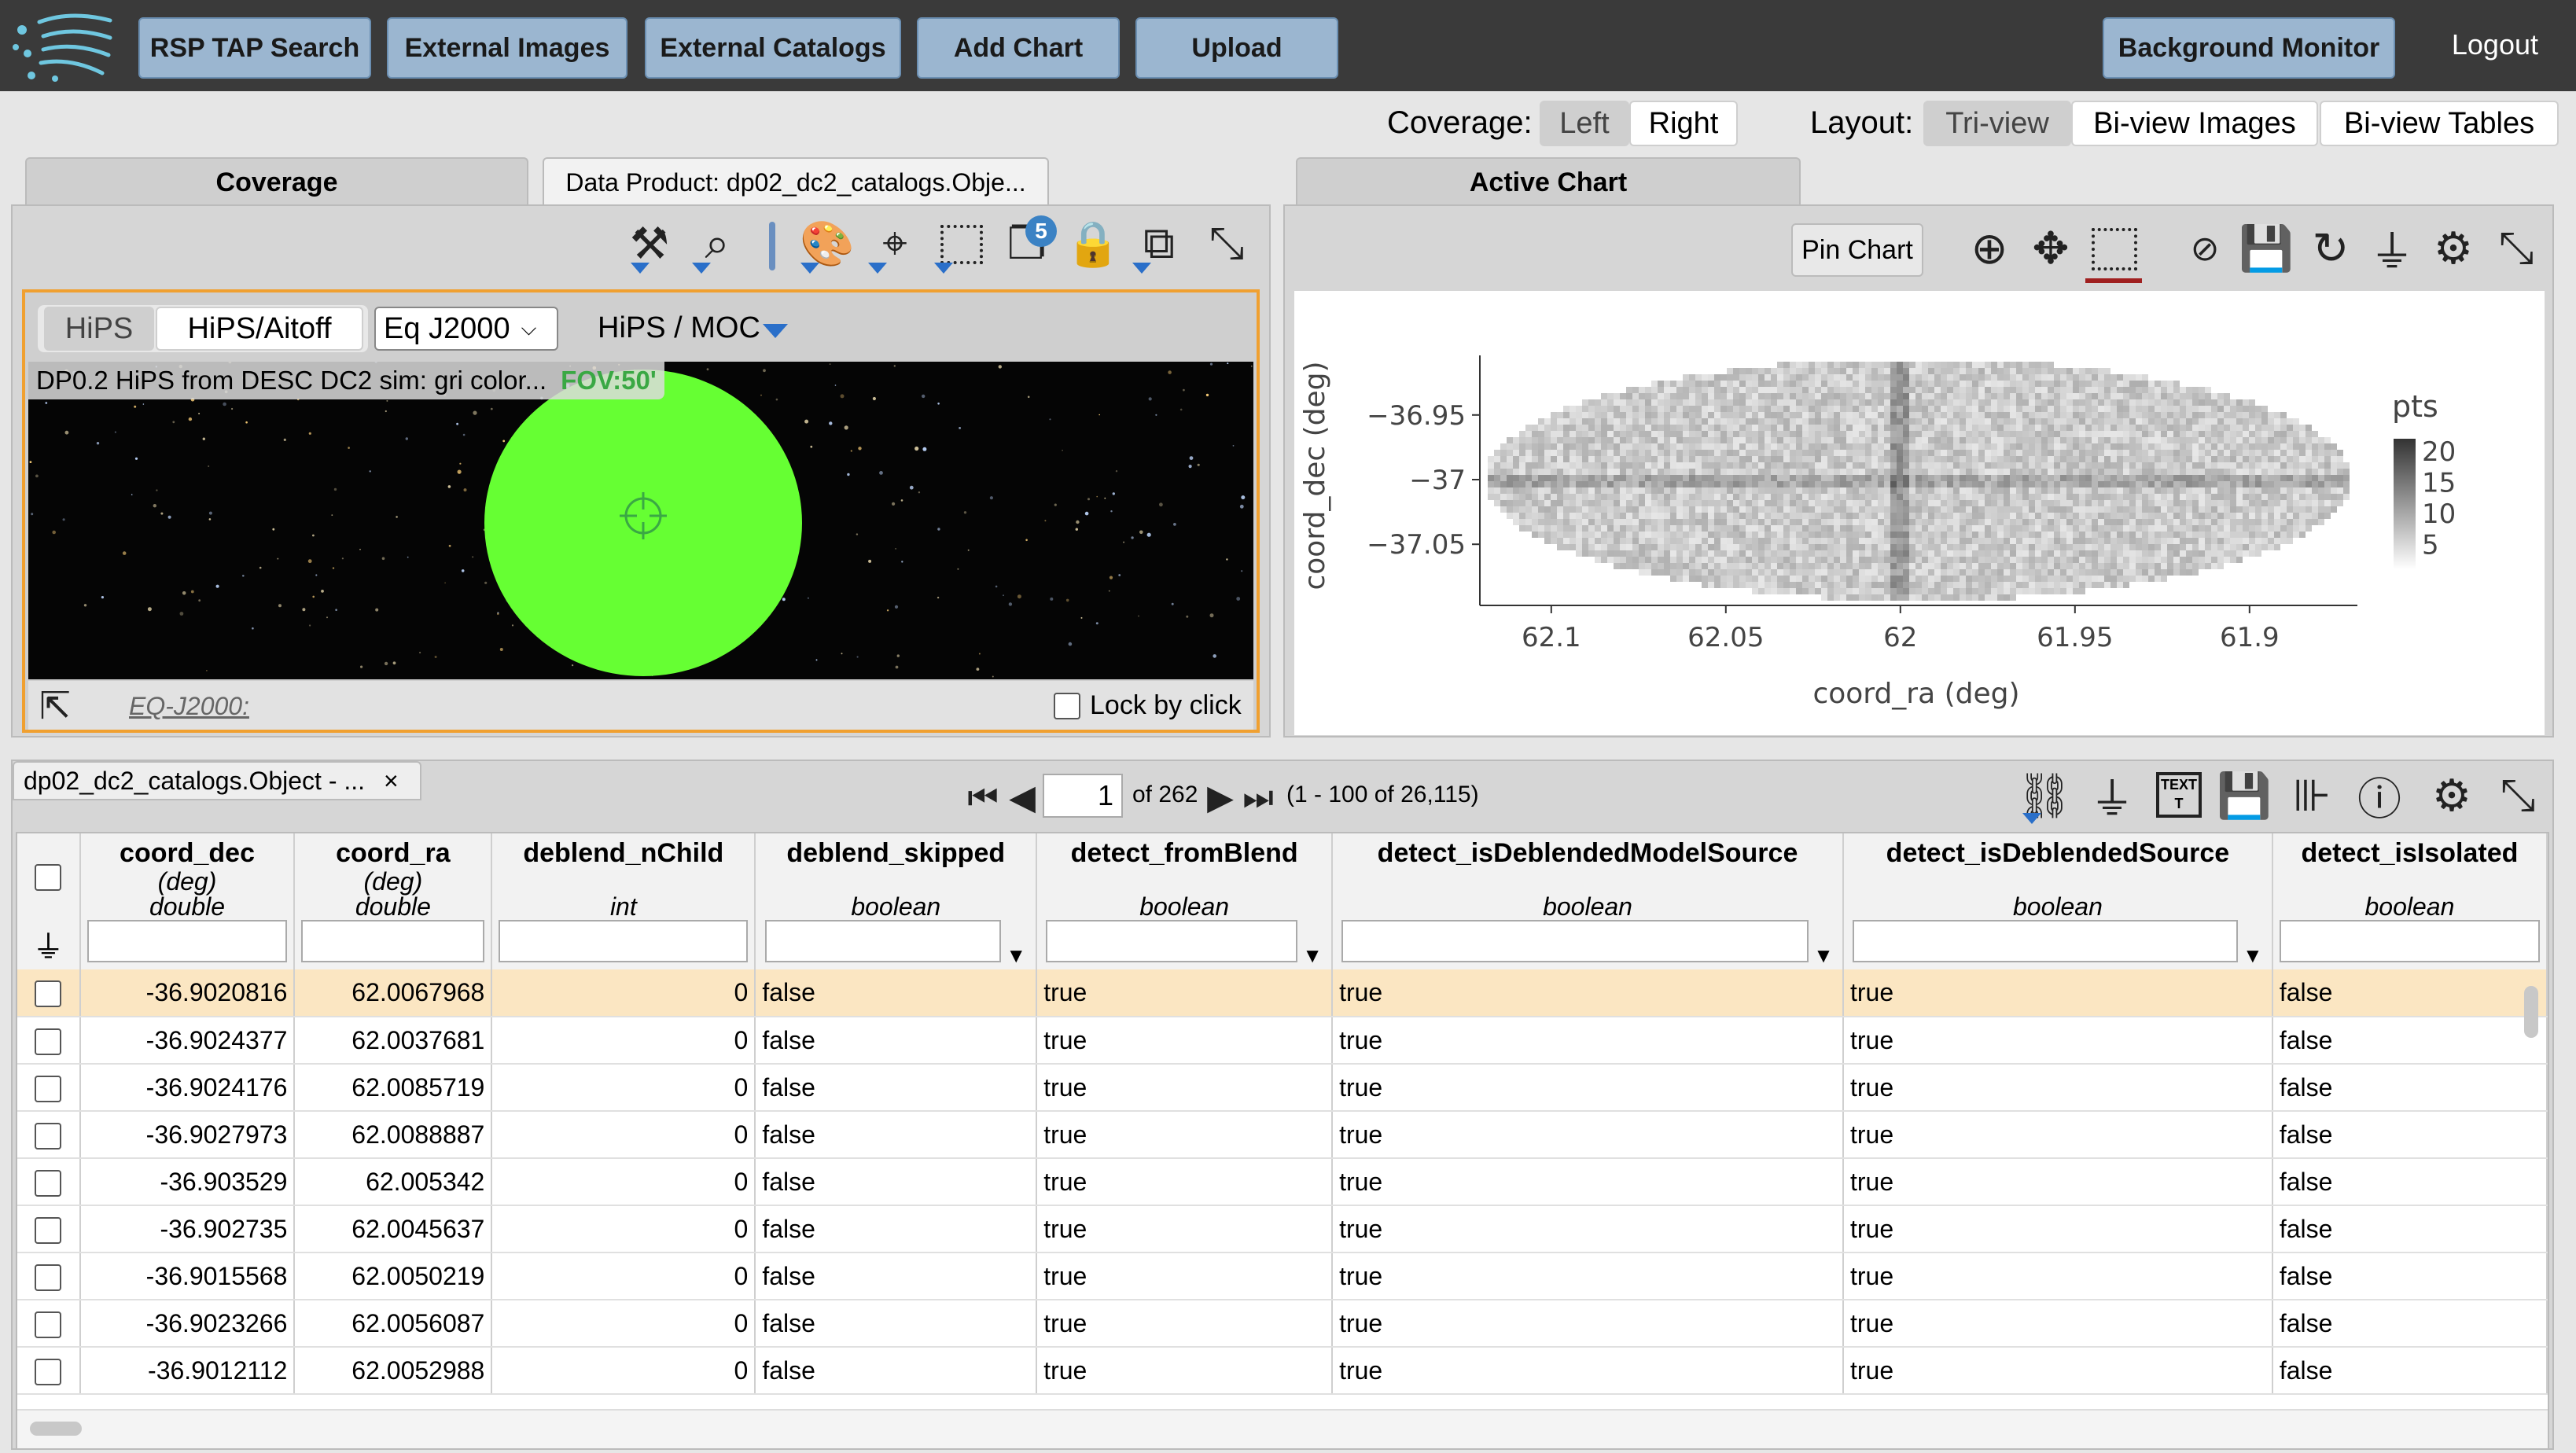 This screenshot has width=2576, height=1453. Describe the element at coordinates (56, 1429) in the screenshot. I see `scrollbar-thumb` at that location.